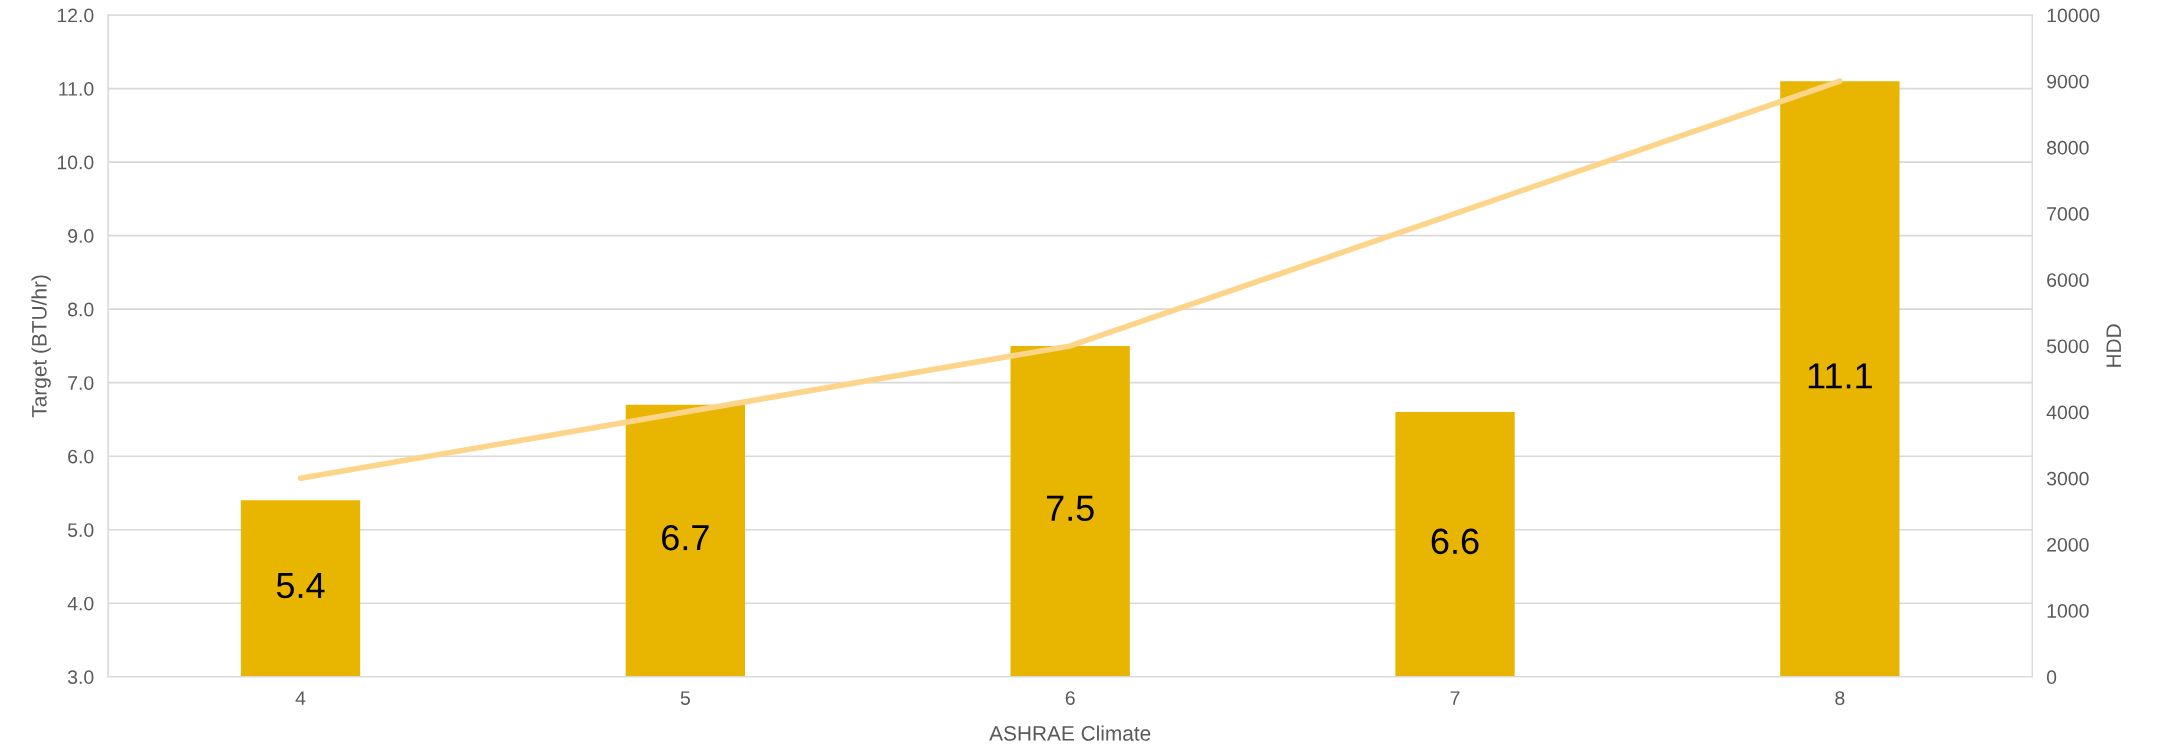 This screenshot has width=2162, height=752. Describe the element at coordinates (2067, 412) in the screenshot. I see `y2-tick-label: 4000` at that location.